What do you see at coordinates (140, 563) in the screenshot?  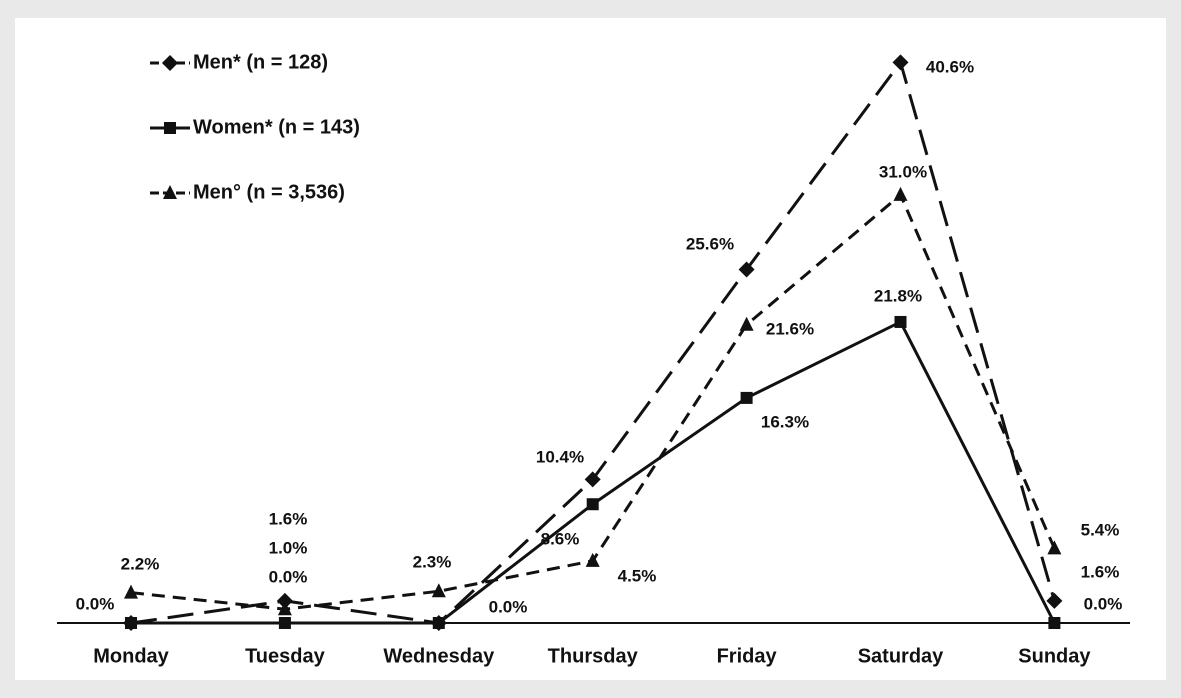 I see `value-label: 2.2%` at bounding box center [140, 563].